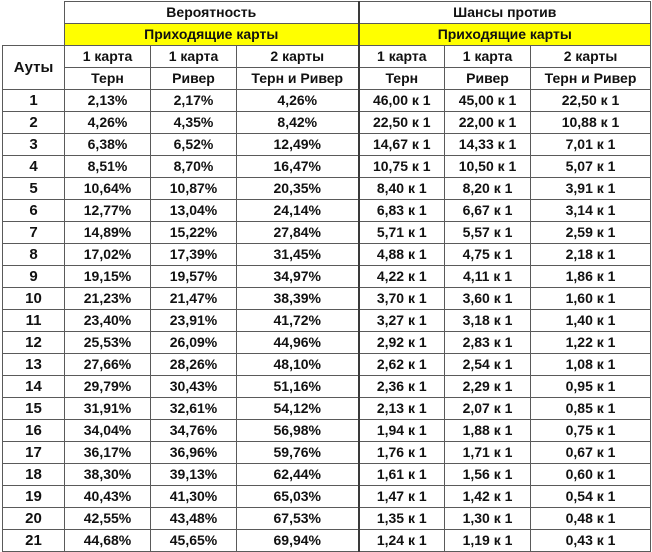 The width and height of the screenshot is (652, 552). I want to click on odds-turn-cell: 2,13 к 1, so click(401, 408).